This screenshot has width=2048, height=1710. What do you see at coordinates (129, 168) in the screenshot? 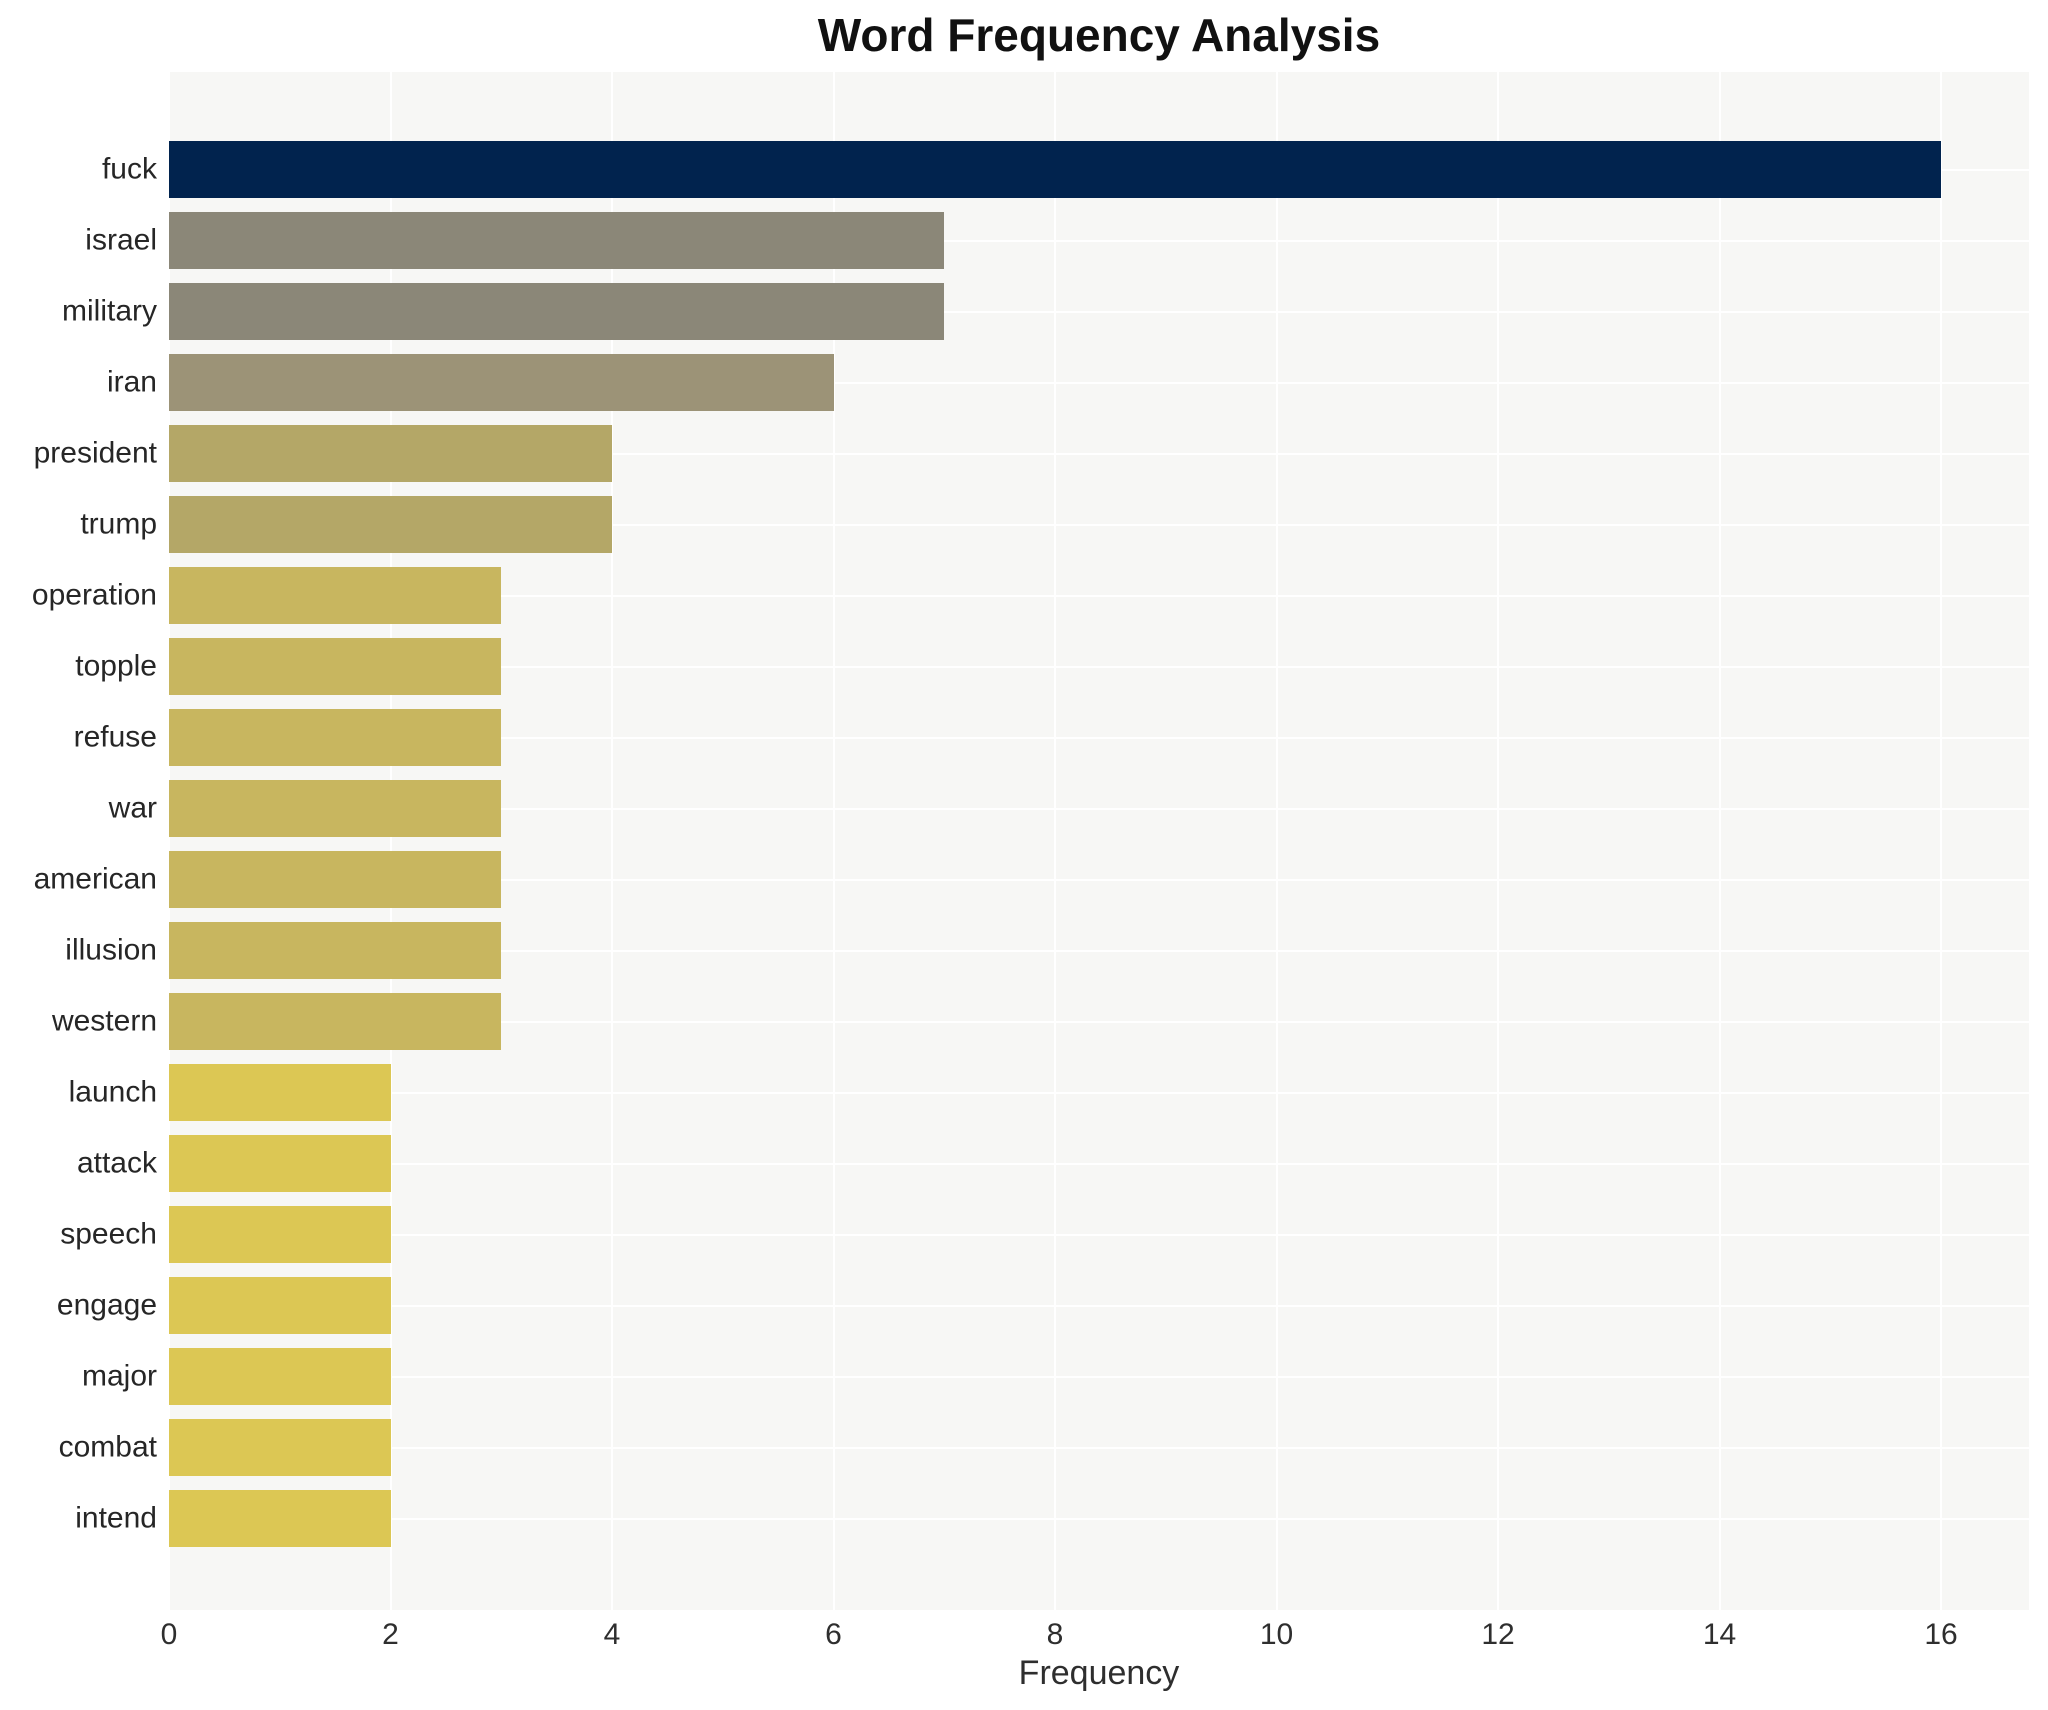
I see `y-axis-label: fuck` at bounding box center [129, 168].